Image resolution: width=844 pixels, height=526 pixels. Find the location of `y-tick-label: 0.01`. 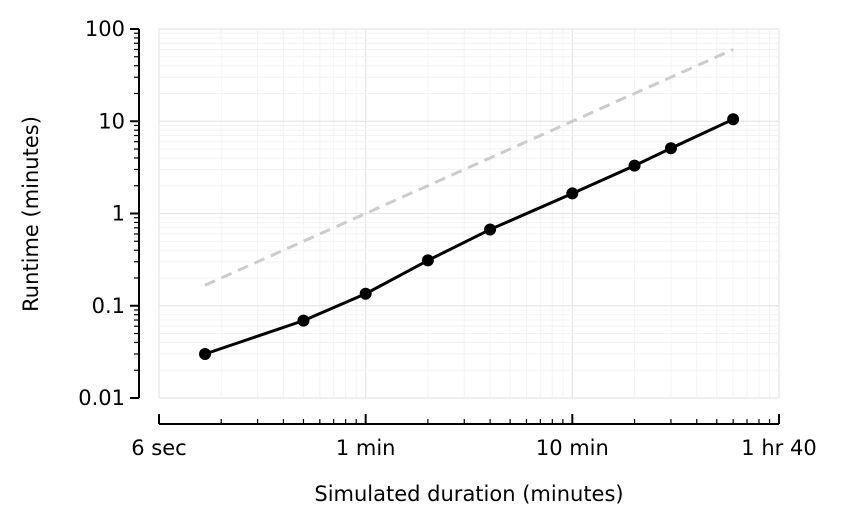

y-tick-label: 0.01 is located at coordinates (101, 398).